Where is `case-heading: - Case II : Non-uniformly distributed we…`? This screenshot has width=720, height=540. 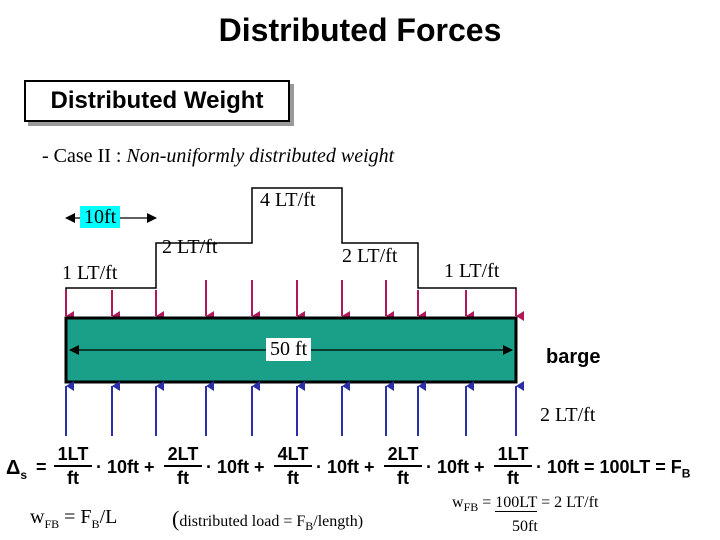 case-heading: - Case II : Non-uniformly distributed we… is located at coordinates (218, 156).